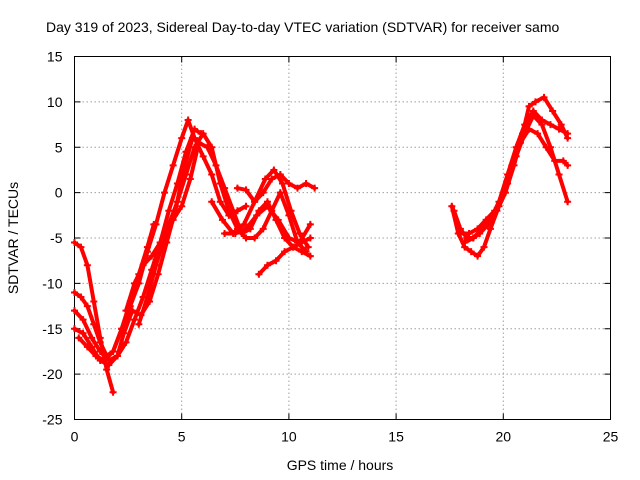 This screenshot has width=640, height=480. Describe the element at coordinates (55, 102) in the screenshot. I see `y-tick-label: 10` at that location.